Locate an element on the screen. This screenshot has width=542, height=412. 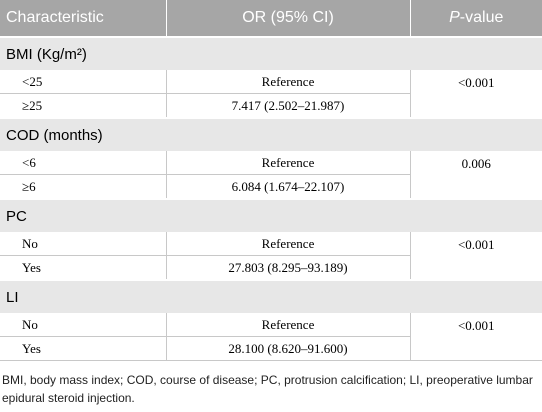
header-italic: P is located at coordinates (454, 17).